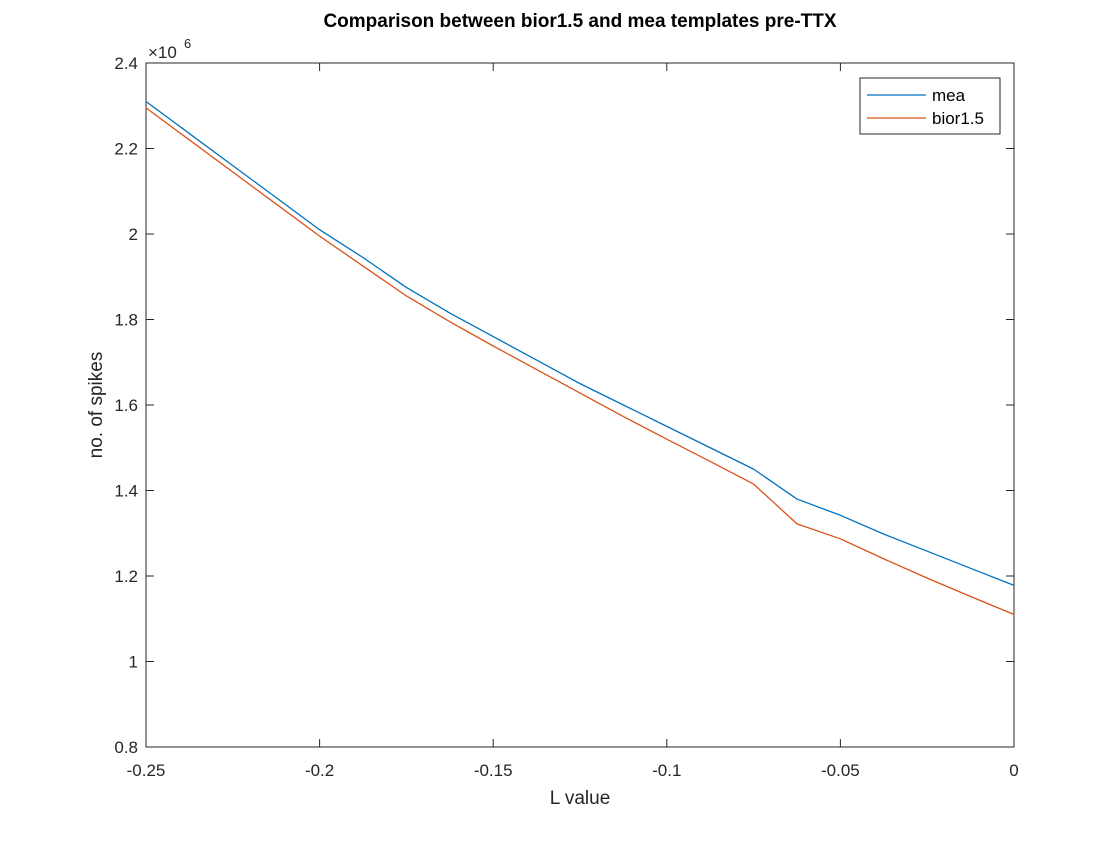 This screenshot has width=1120, height=845. I want to click on y-exponent-base: ×10, so click(162, 52).